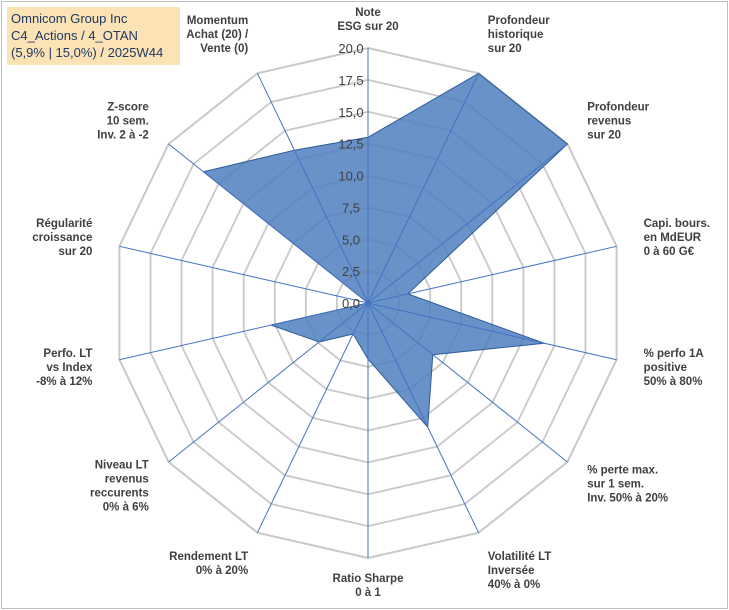 The width and height of the screenshot is (729, 610). I want to click on axis-label: Volatilité LT Inversée 40% à 0%, so click(519, 571).